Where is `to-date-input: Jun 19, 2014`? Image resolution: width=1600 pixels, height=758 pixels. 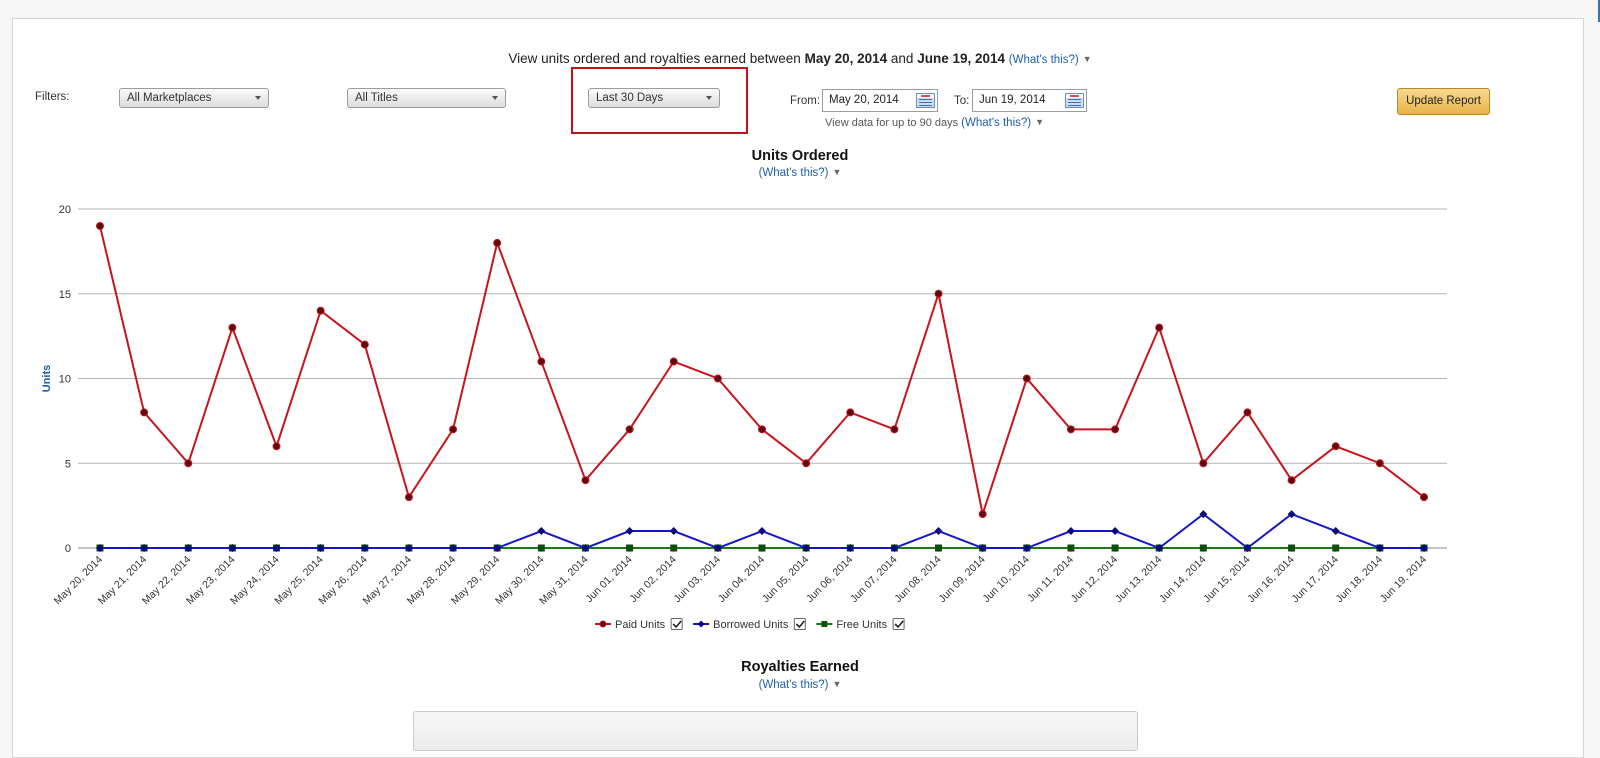 to-date-input: Jun 19, 2014 is located at coordinates (1029, 100).